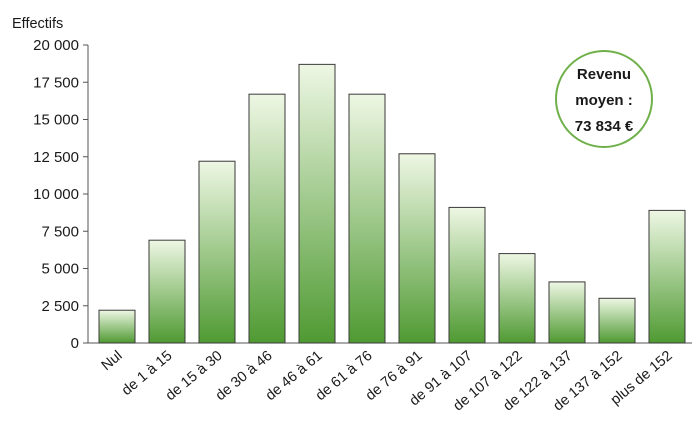 The image size is (695, 443). I want to click on y-tick-label: 2 500, so click(60, 306).